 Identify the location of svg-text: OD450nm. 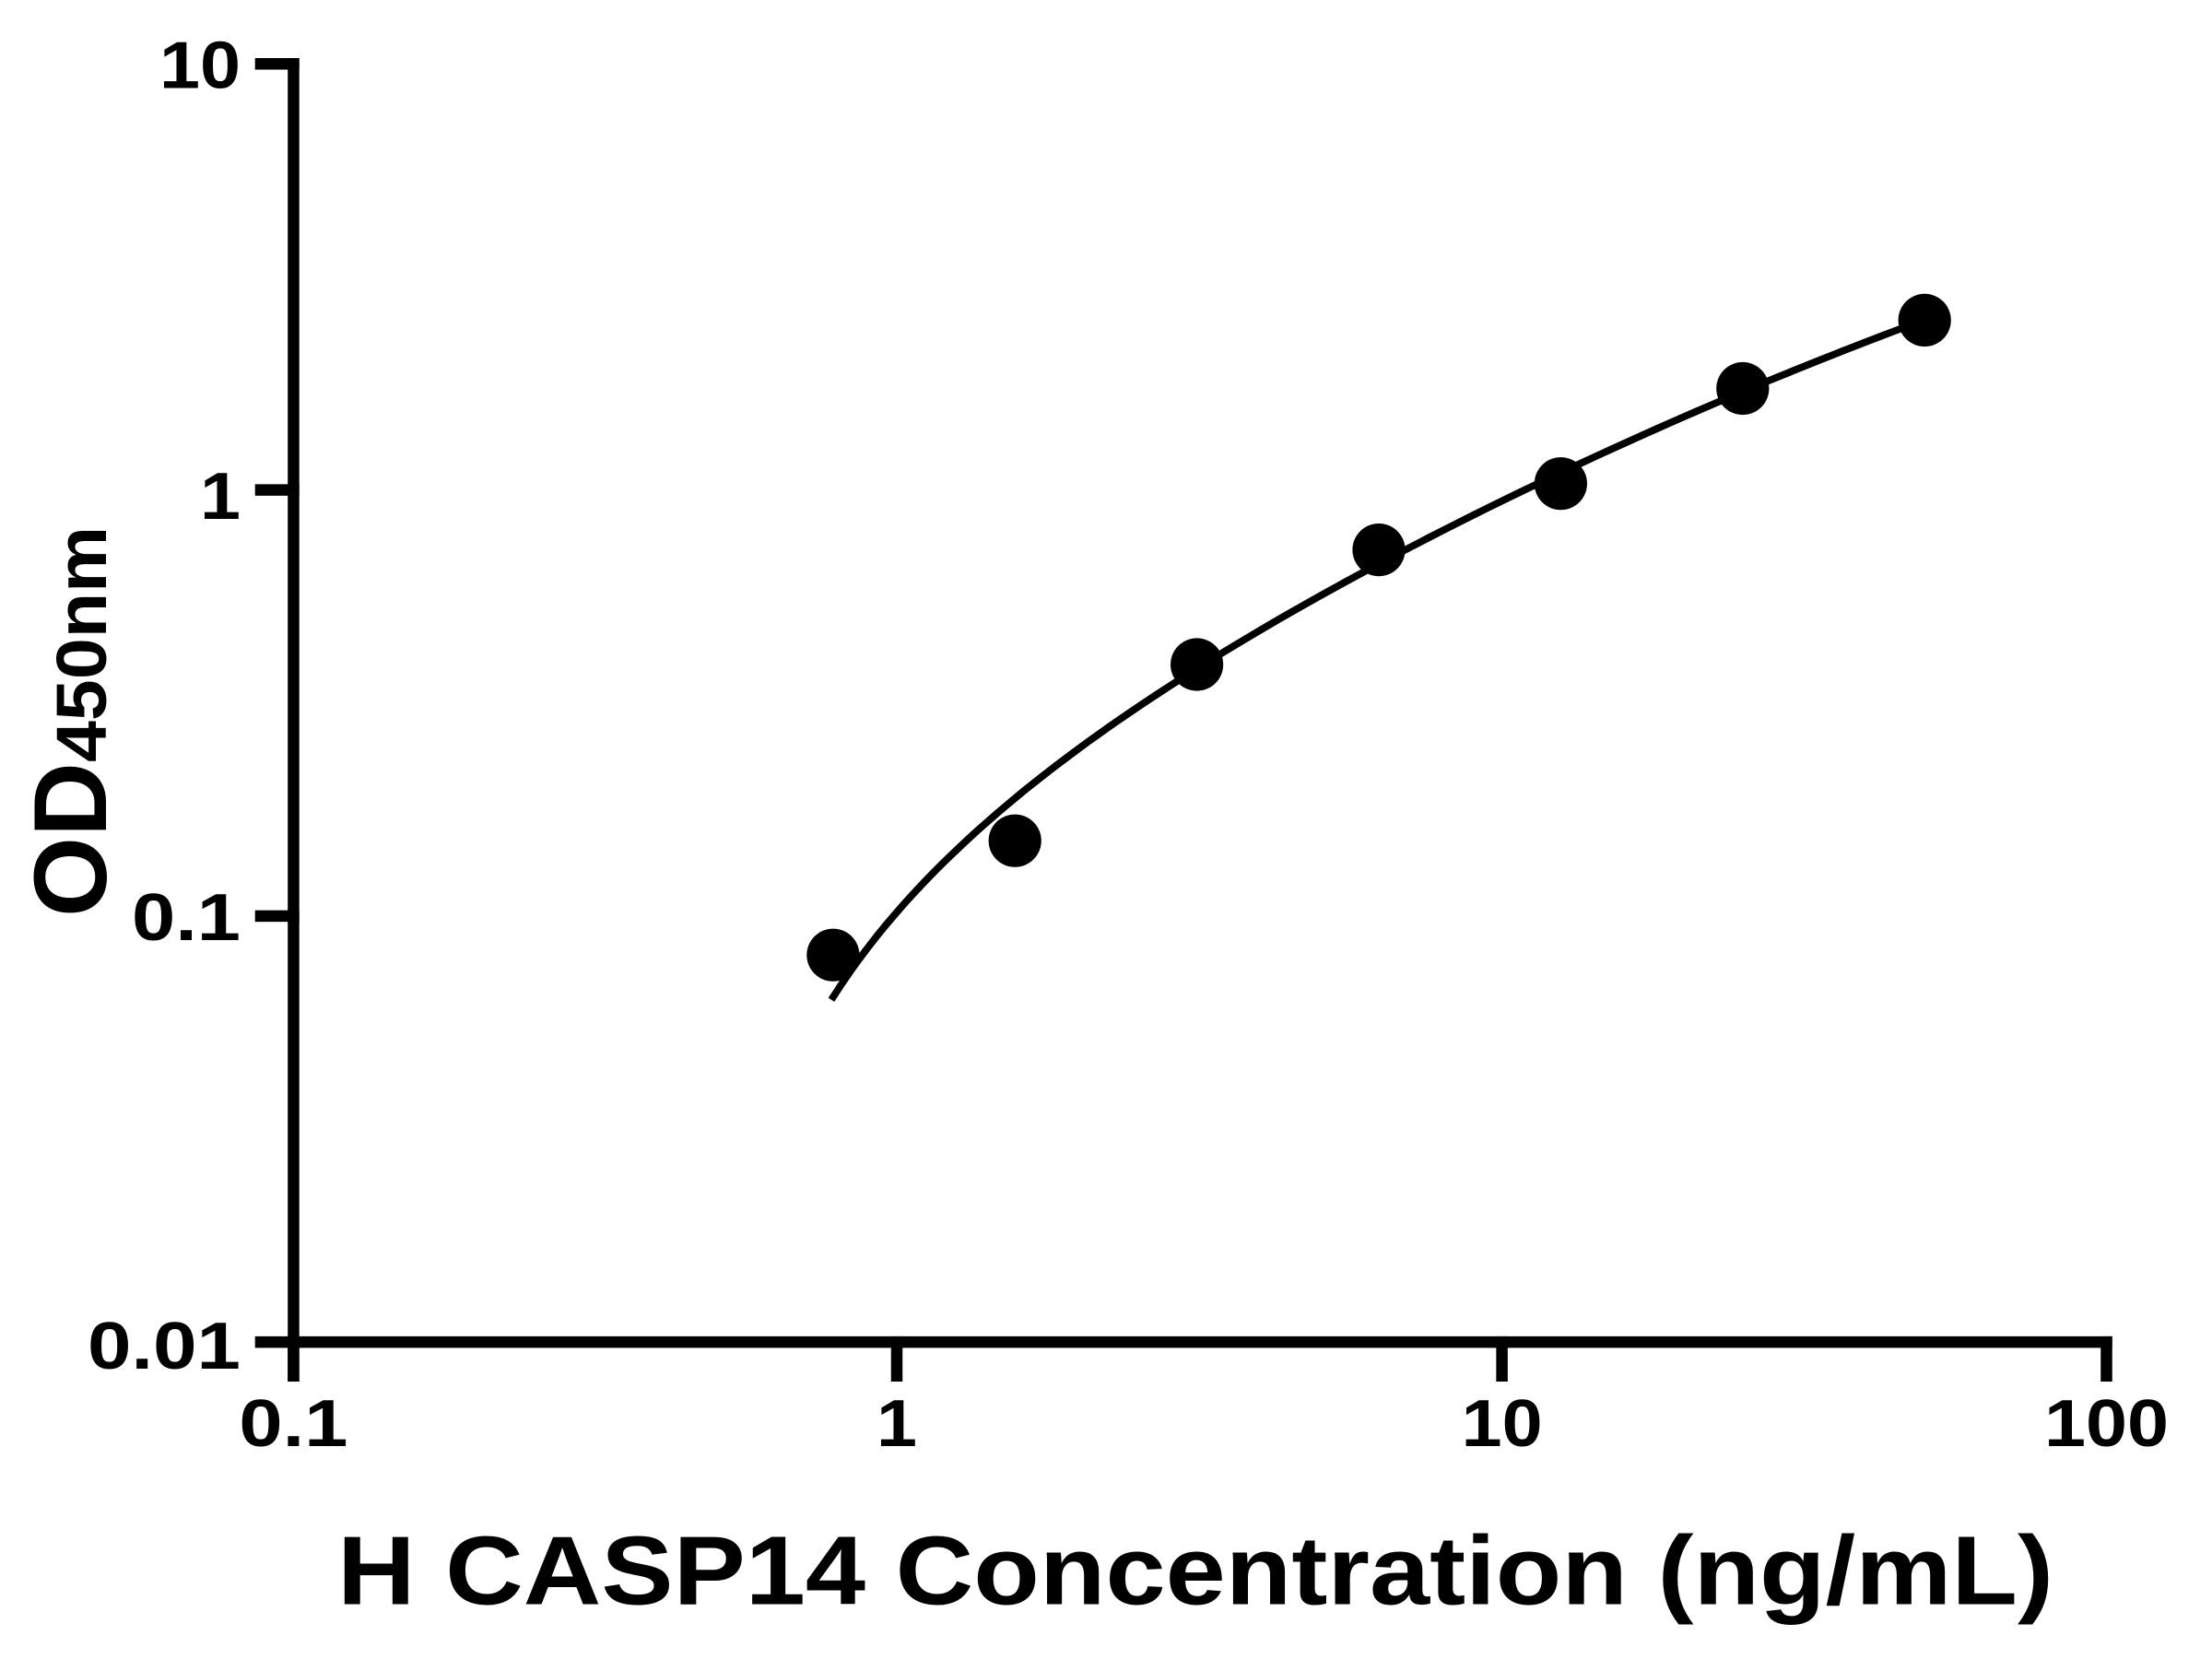
(70, 721).